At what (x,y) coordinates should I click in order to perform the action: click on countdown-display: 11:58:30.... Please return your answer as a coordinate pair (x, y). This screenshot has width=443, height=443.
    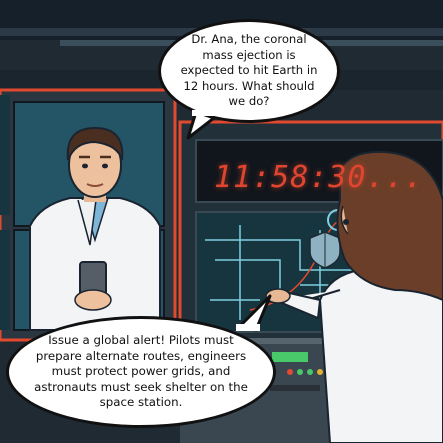
    Looking at the image, I should click on (319, 177).